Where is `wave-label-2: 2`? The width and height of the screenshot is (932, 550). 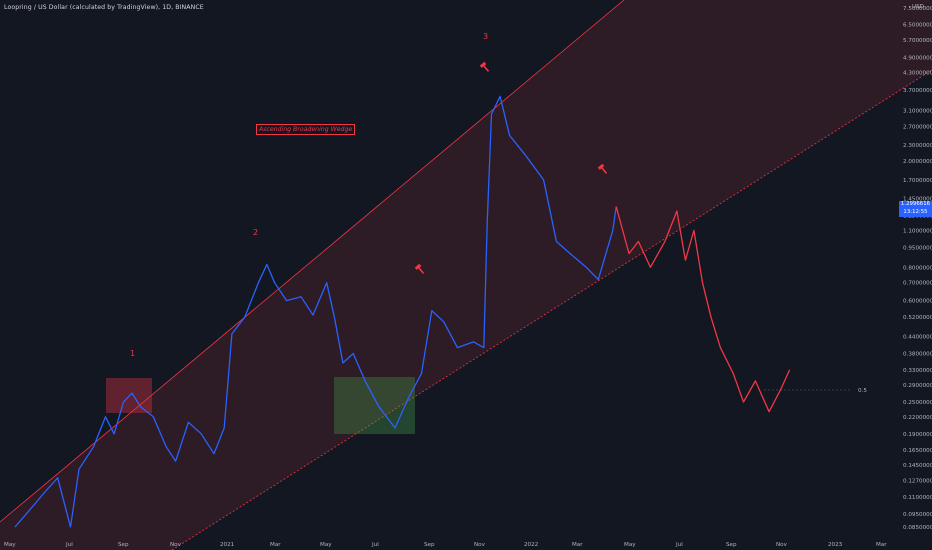
wave-label-2: 2 is located at coordinates (255, 232).